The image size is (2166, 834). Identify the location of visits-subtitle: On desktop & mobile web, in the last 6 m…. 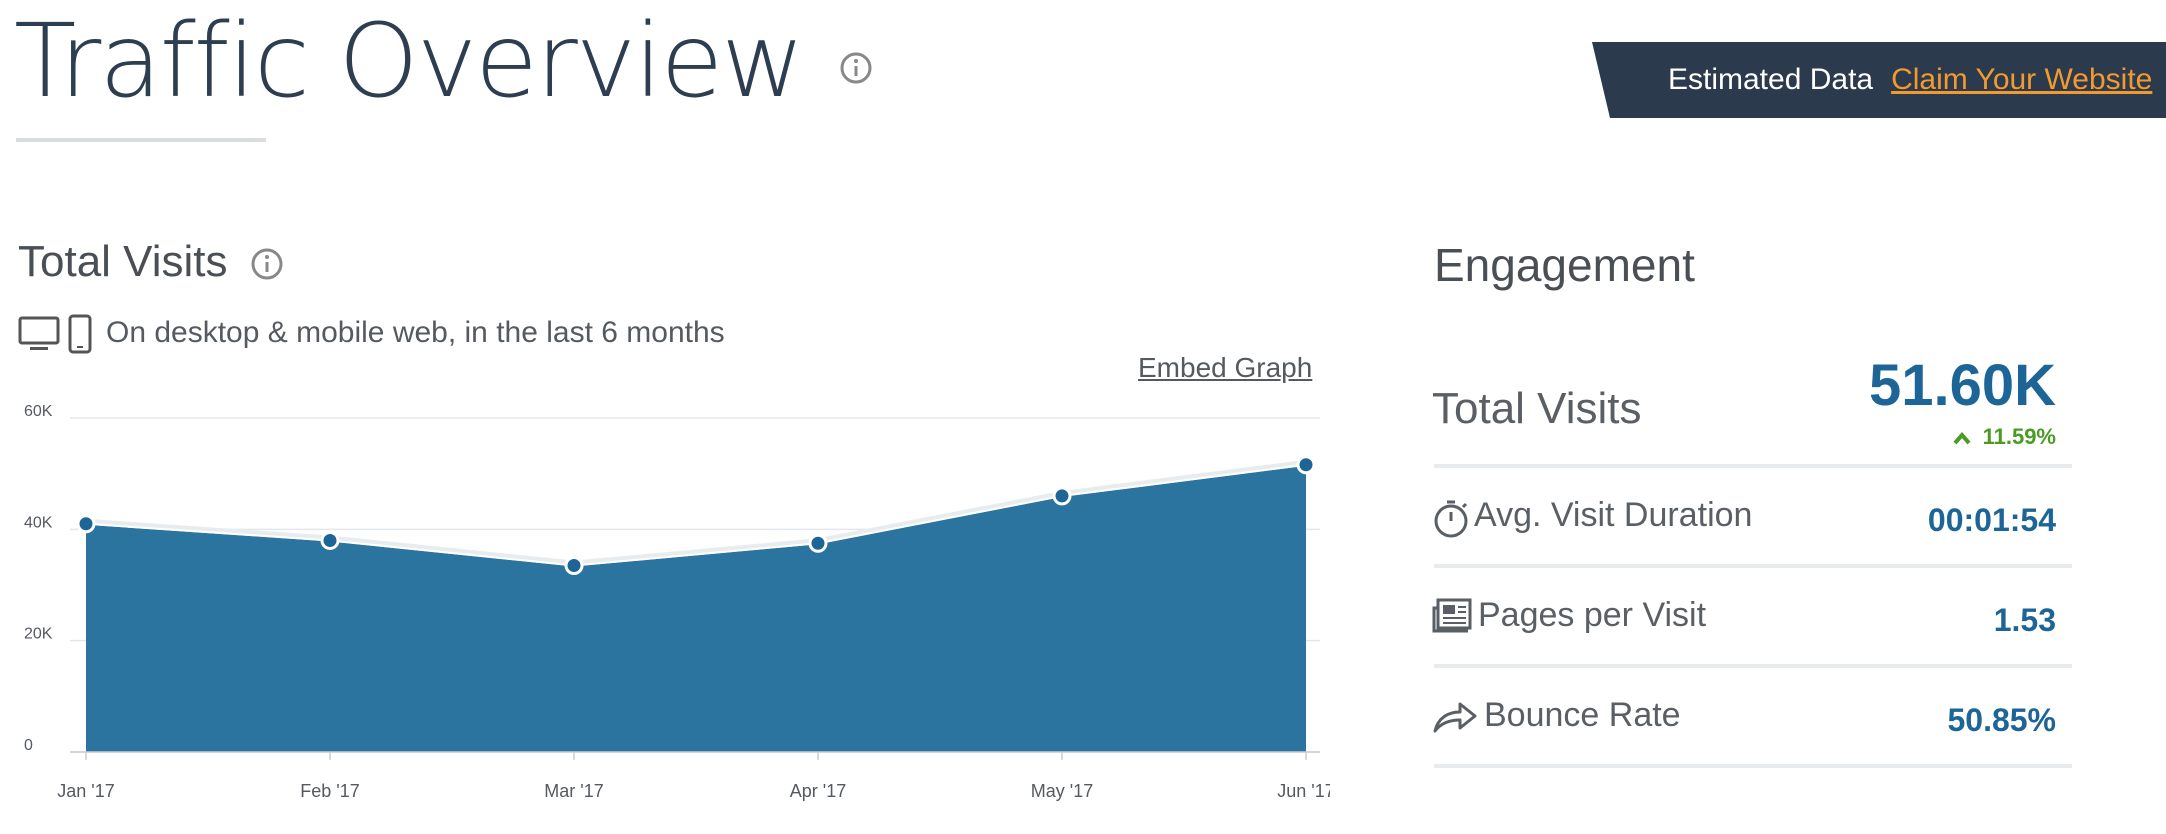
(415, 332).